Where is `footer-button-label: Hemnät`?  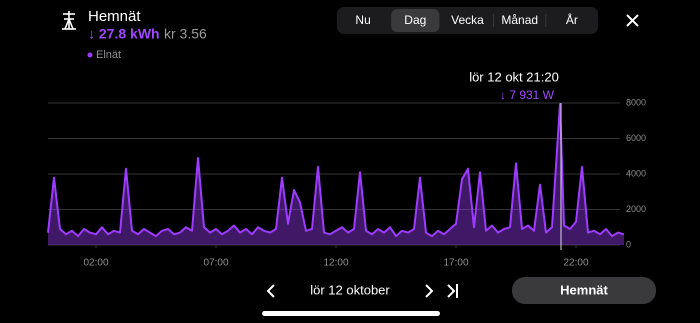 footer-button-label: Hemnät is located at coordinates (584, 289).